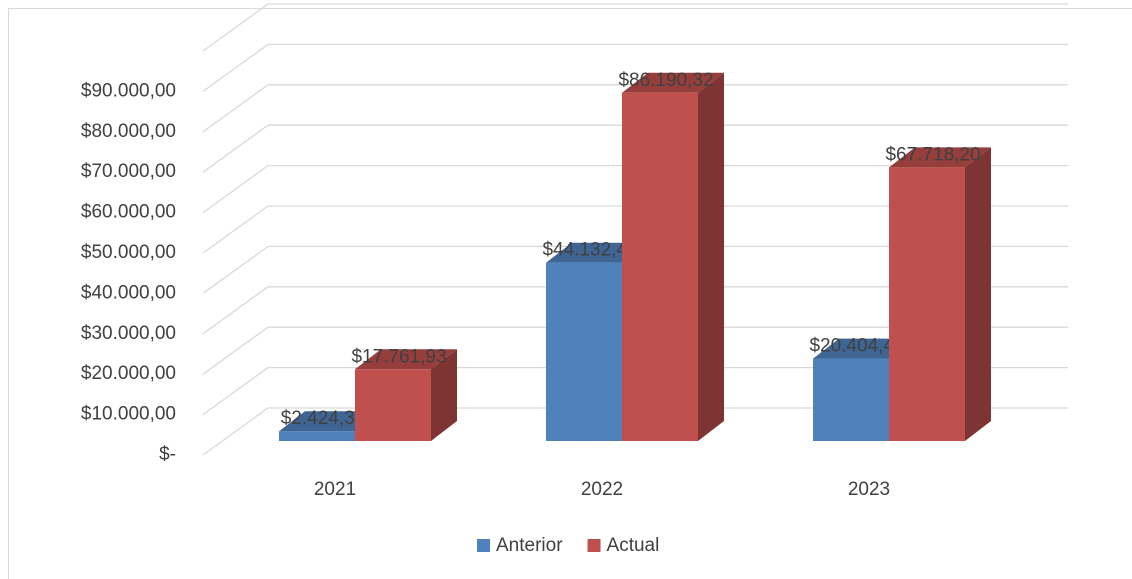  Describe the element at coordinates (529, 545) in the screenshot. I see `legend-label: Anterior` at that location.